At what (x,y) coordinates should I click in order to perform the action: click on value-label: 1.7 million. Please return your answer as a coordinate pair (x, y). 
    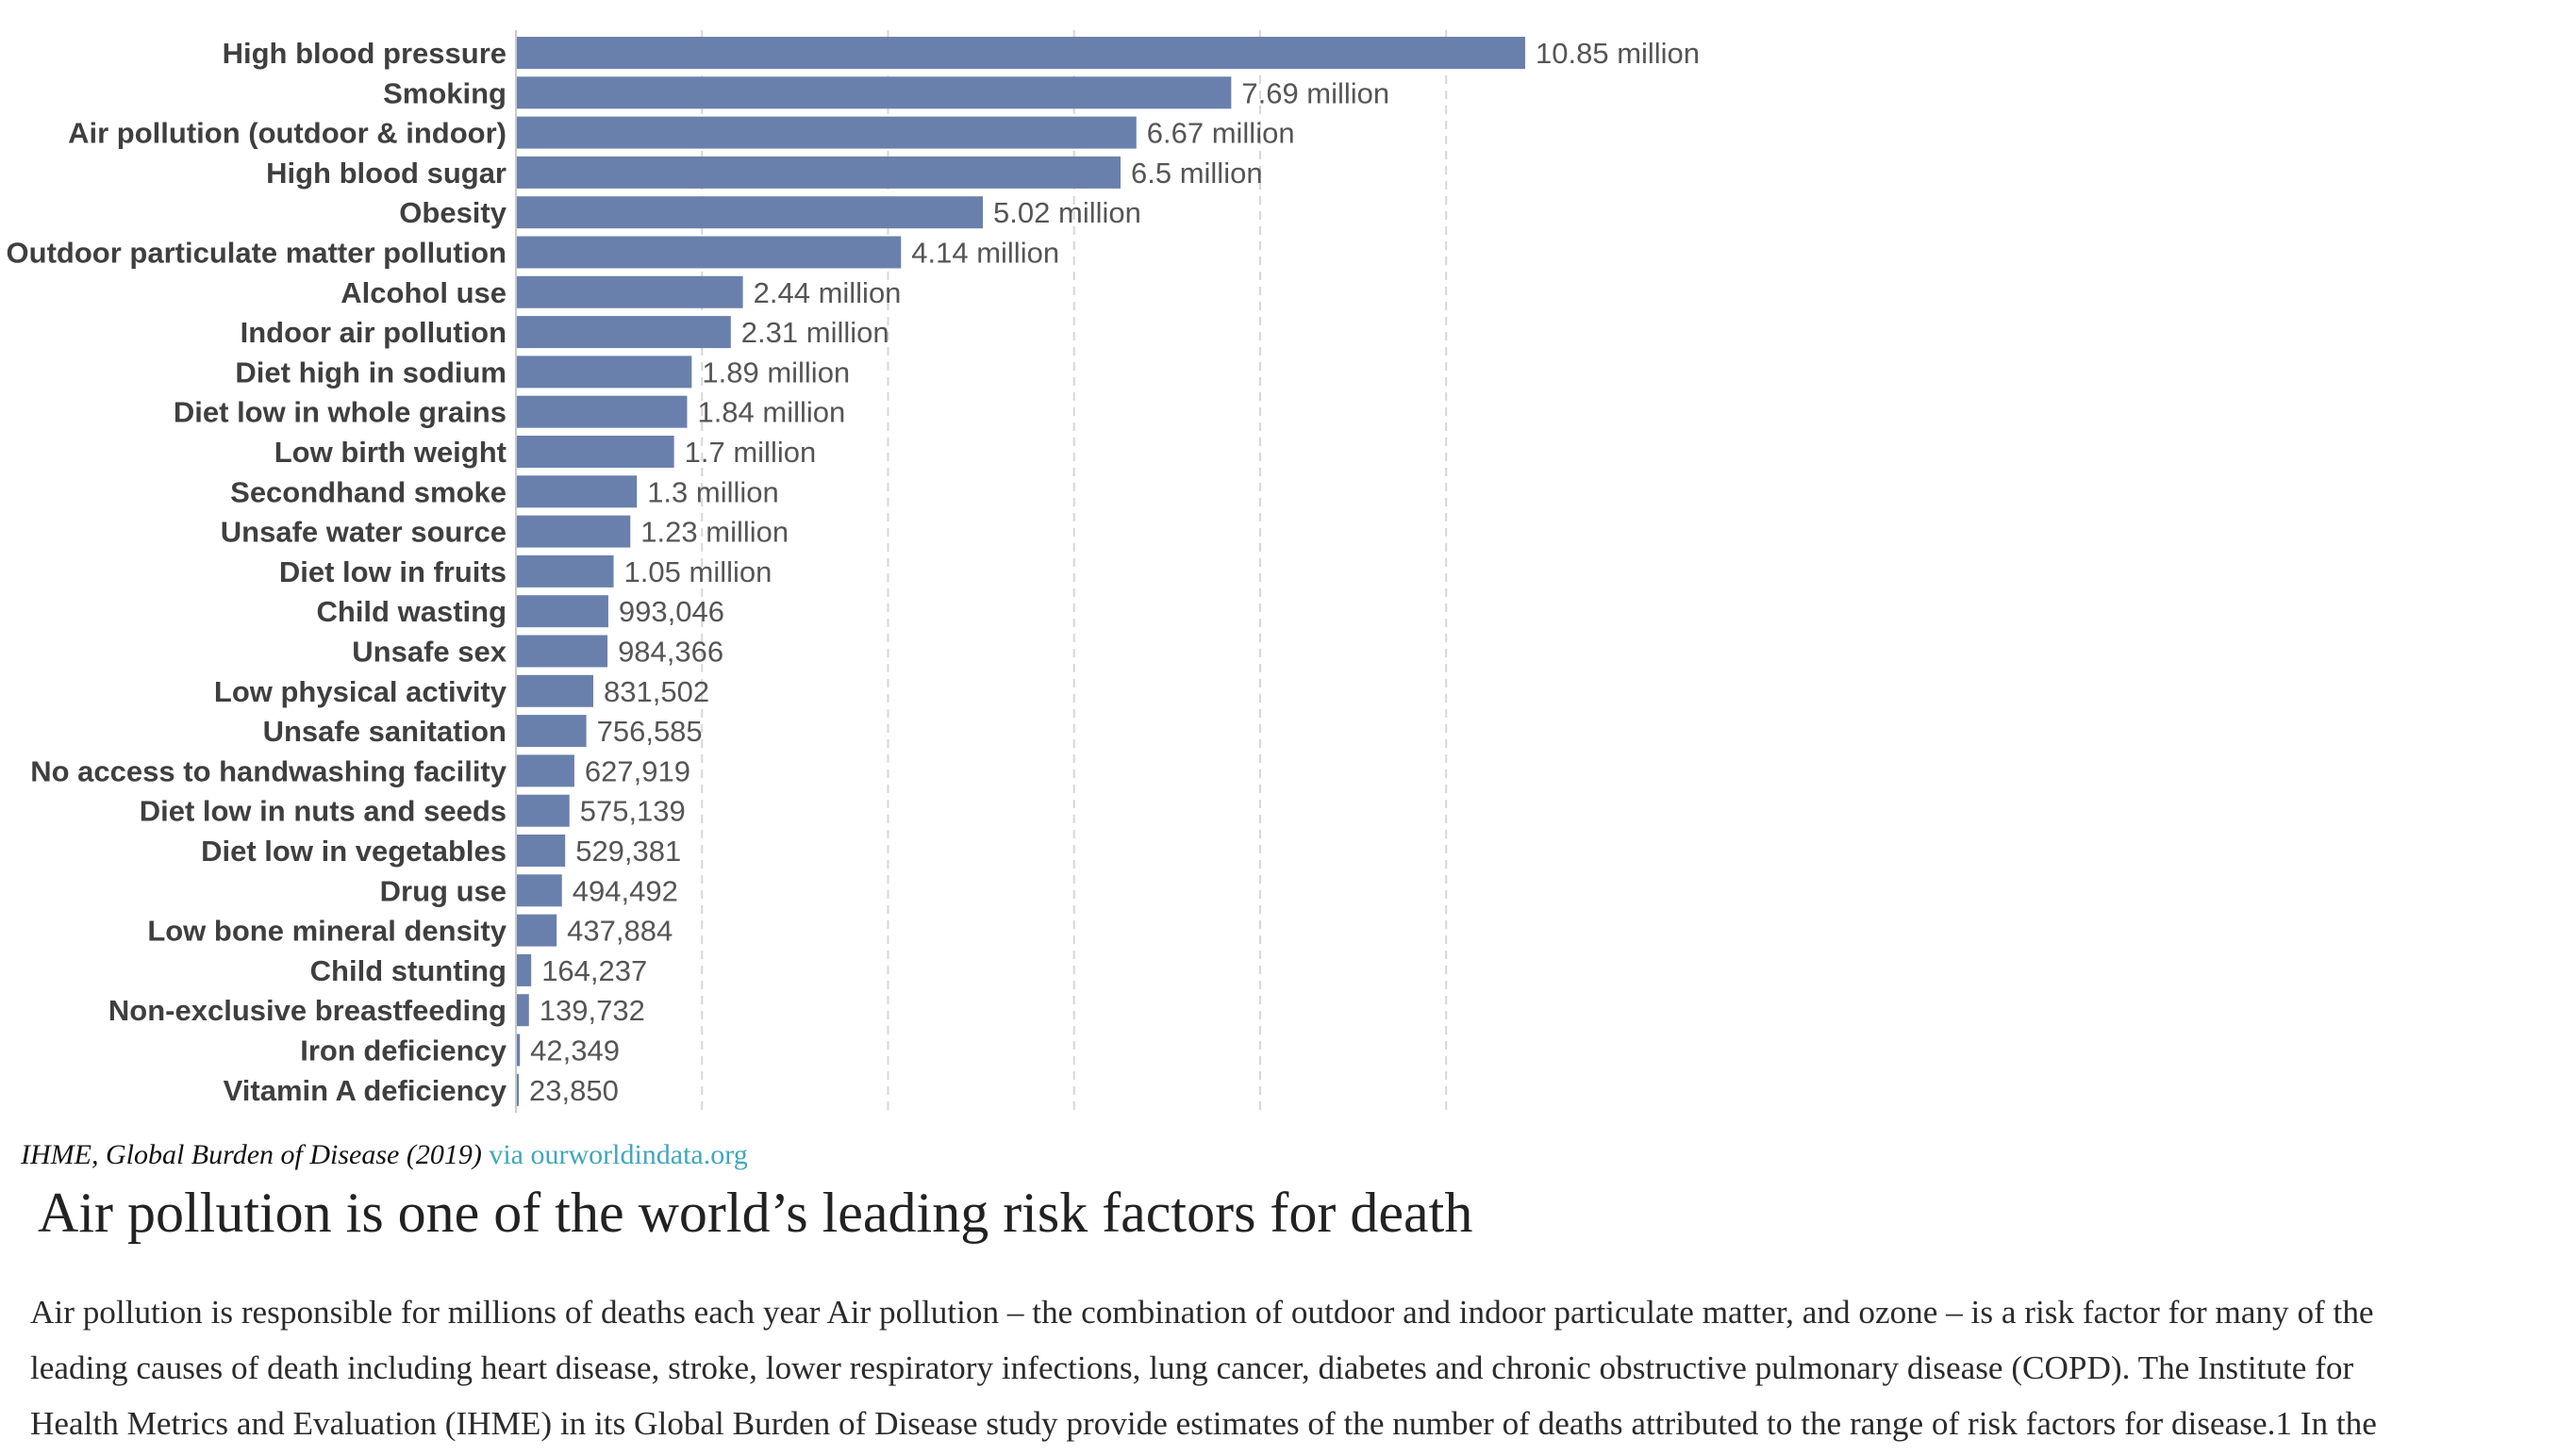
    Looking at the image, I should click on (751, 452).